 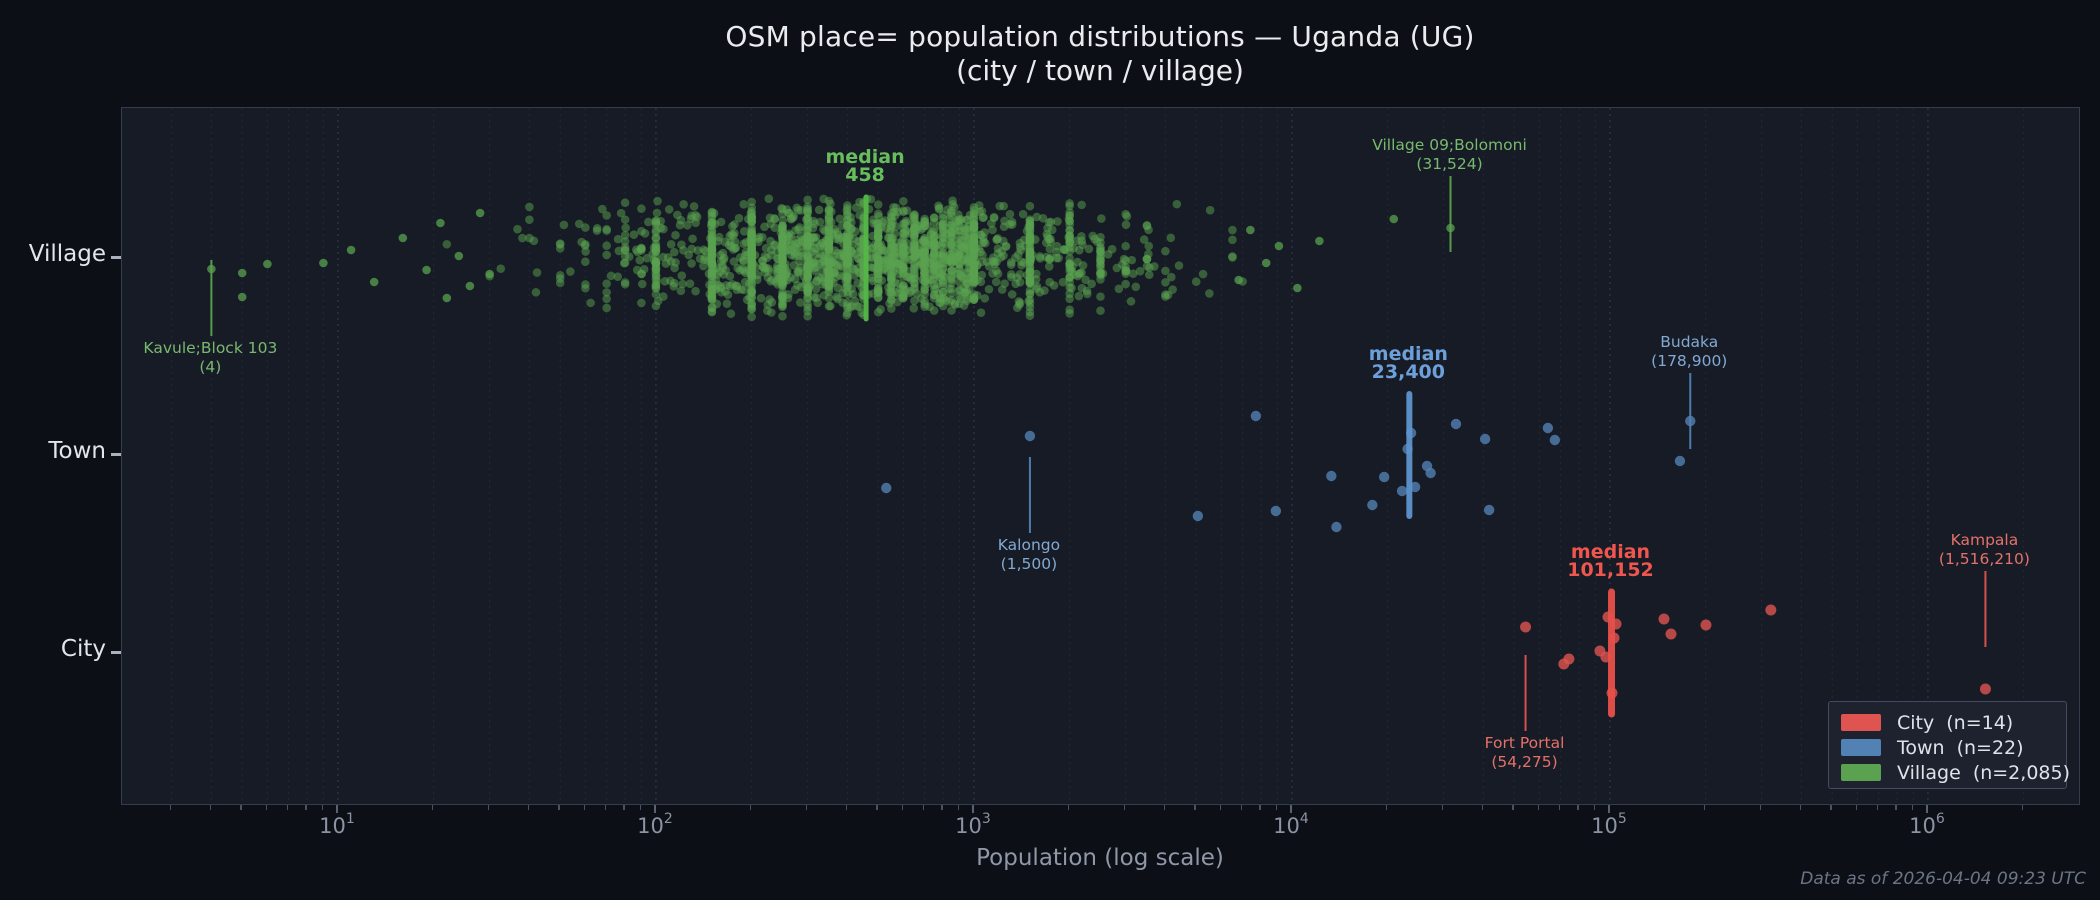 What do you see at coordinates (210, 348) in the screenshot?
I see `callout-place-name: Kavule;Block 103` at bounding box center [210, 348].